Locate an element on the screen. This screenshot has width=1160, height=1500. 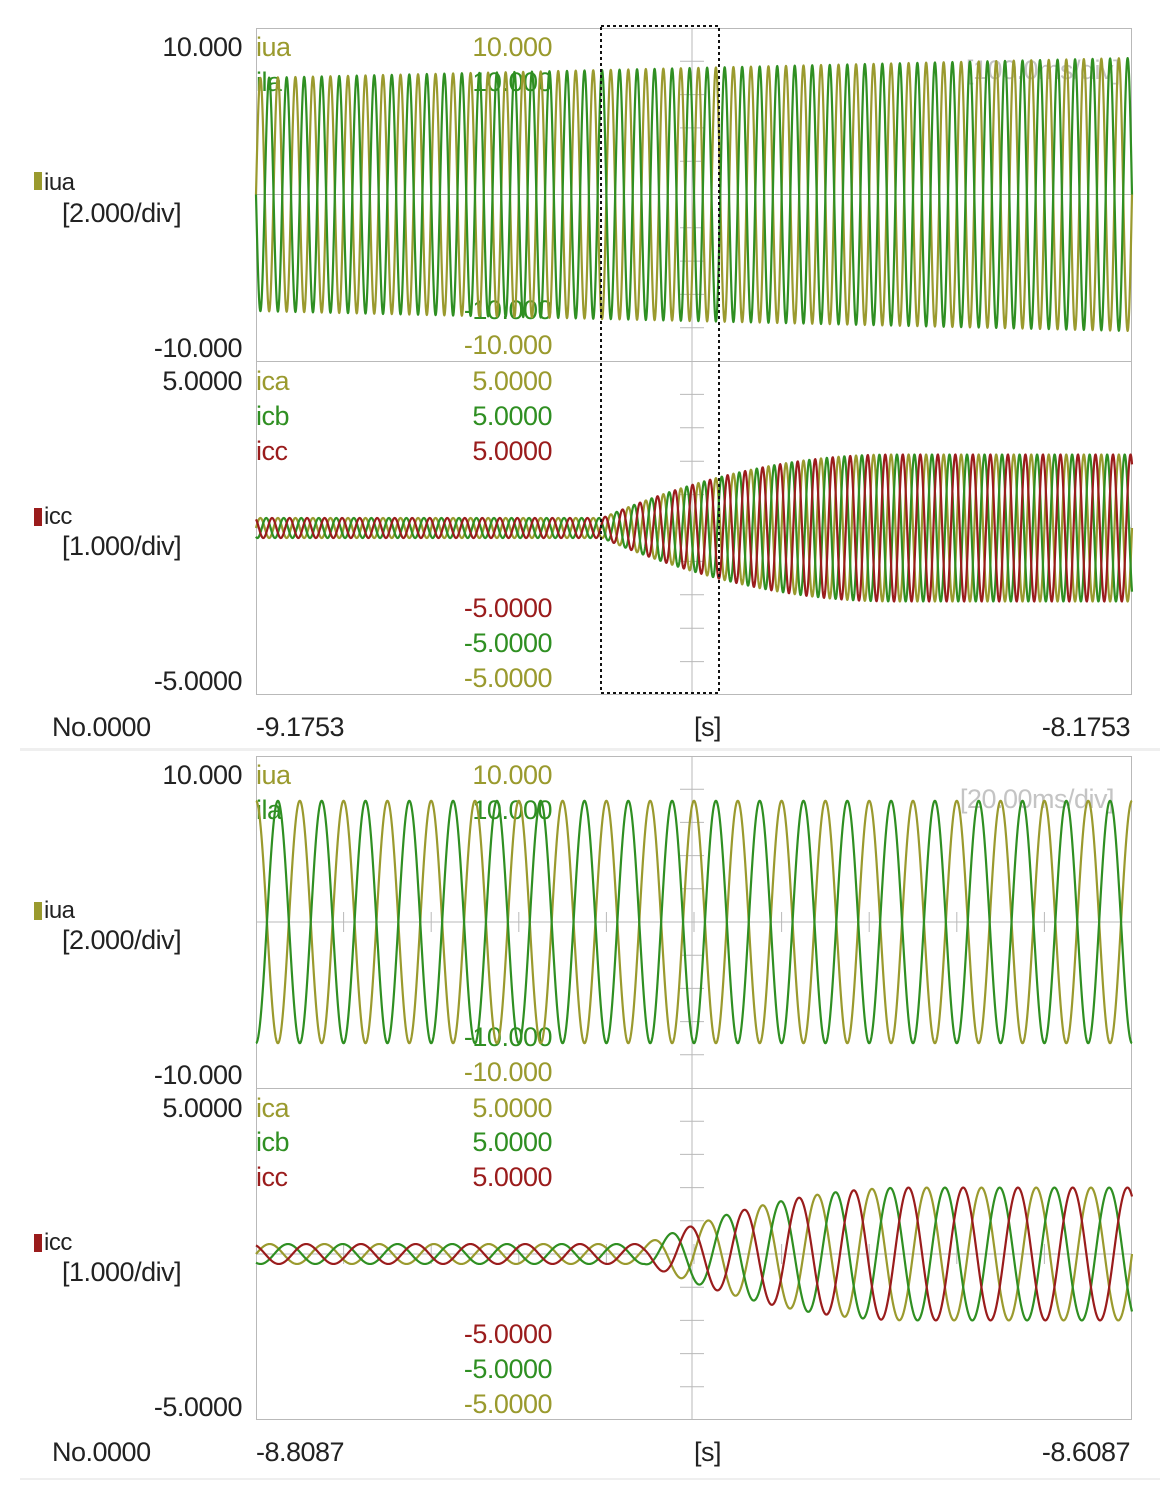
v1-icc-color-marker is located at coordinates (38, 517).